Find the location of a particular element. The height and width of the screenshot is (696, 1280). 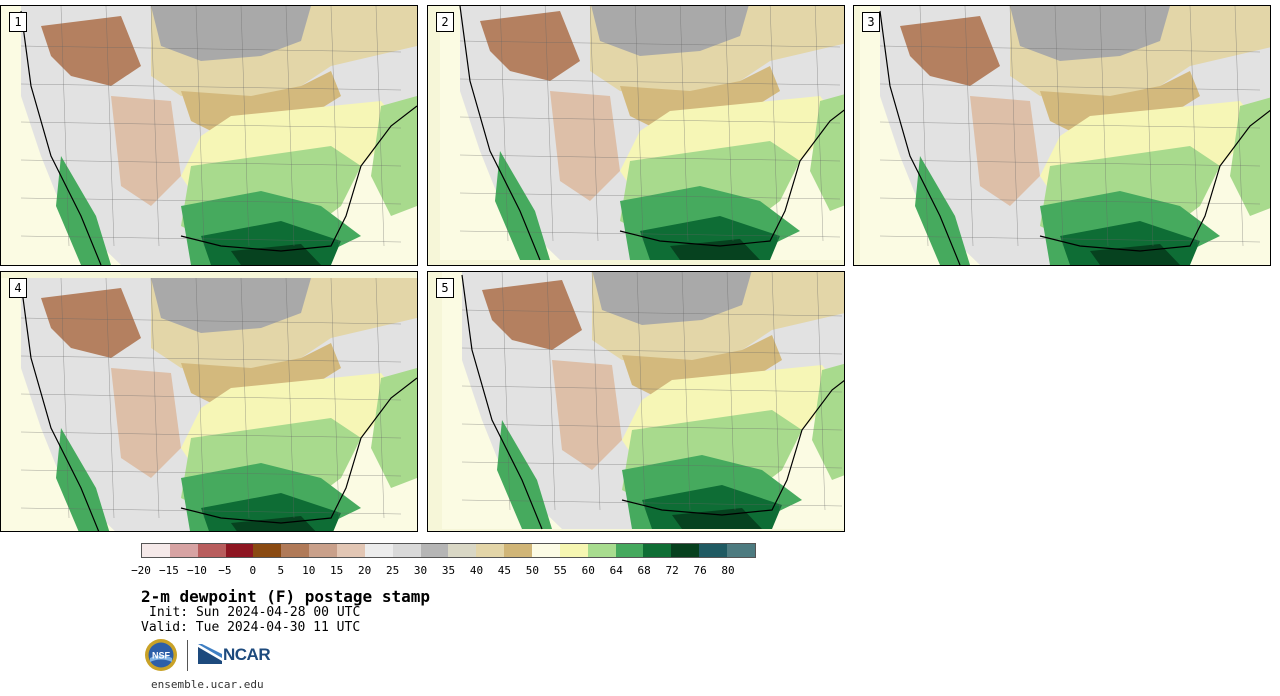

colorbar-tick-label: 76 is located at coordinates (700, 570).